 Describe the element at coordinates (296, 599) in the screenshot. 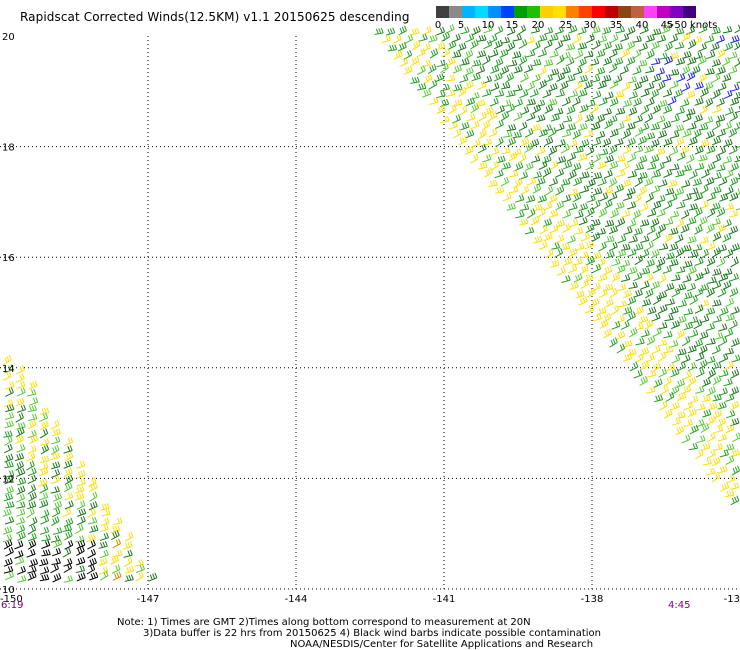

I see `longitude-label: -144` at that location.